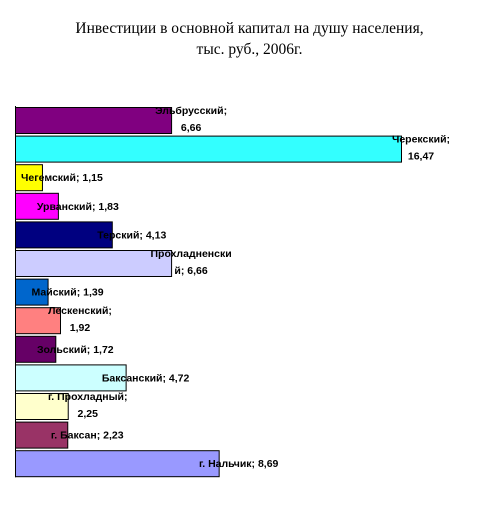 Image resolution: width=499 pixels, height=512 pixels. I want to click on bar-label-6-line-1: Прохладненски, so click(190, 254).